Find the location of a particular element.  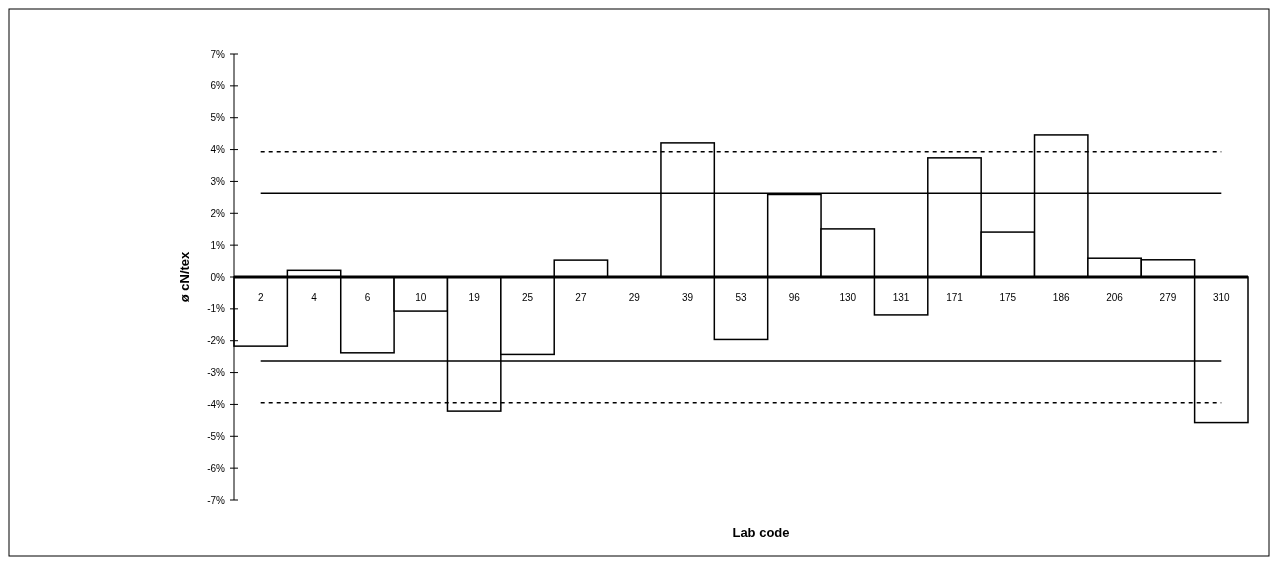

x-tick-label: 39 is located at coordinates (688, 297).